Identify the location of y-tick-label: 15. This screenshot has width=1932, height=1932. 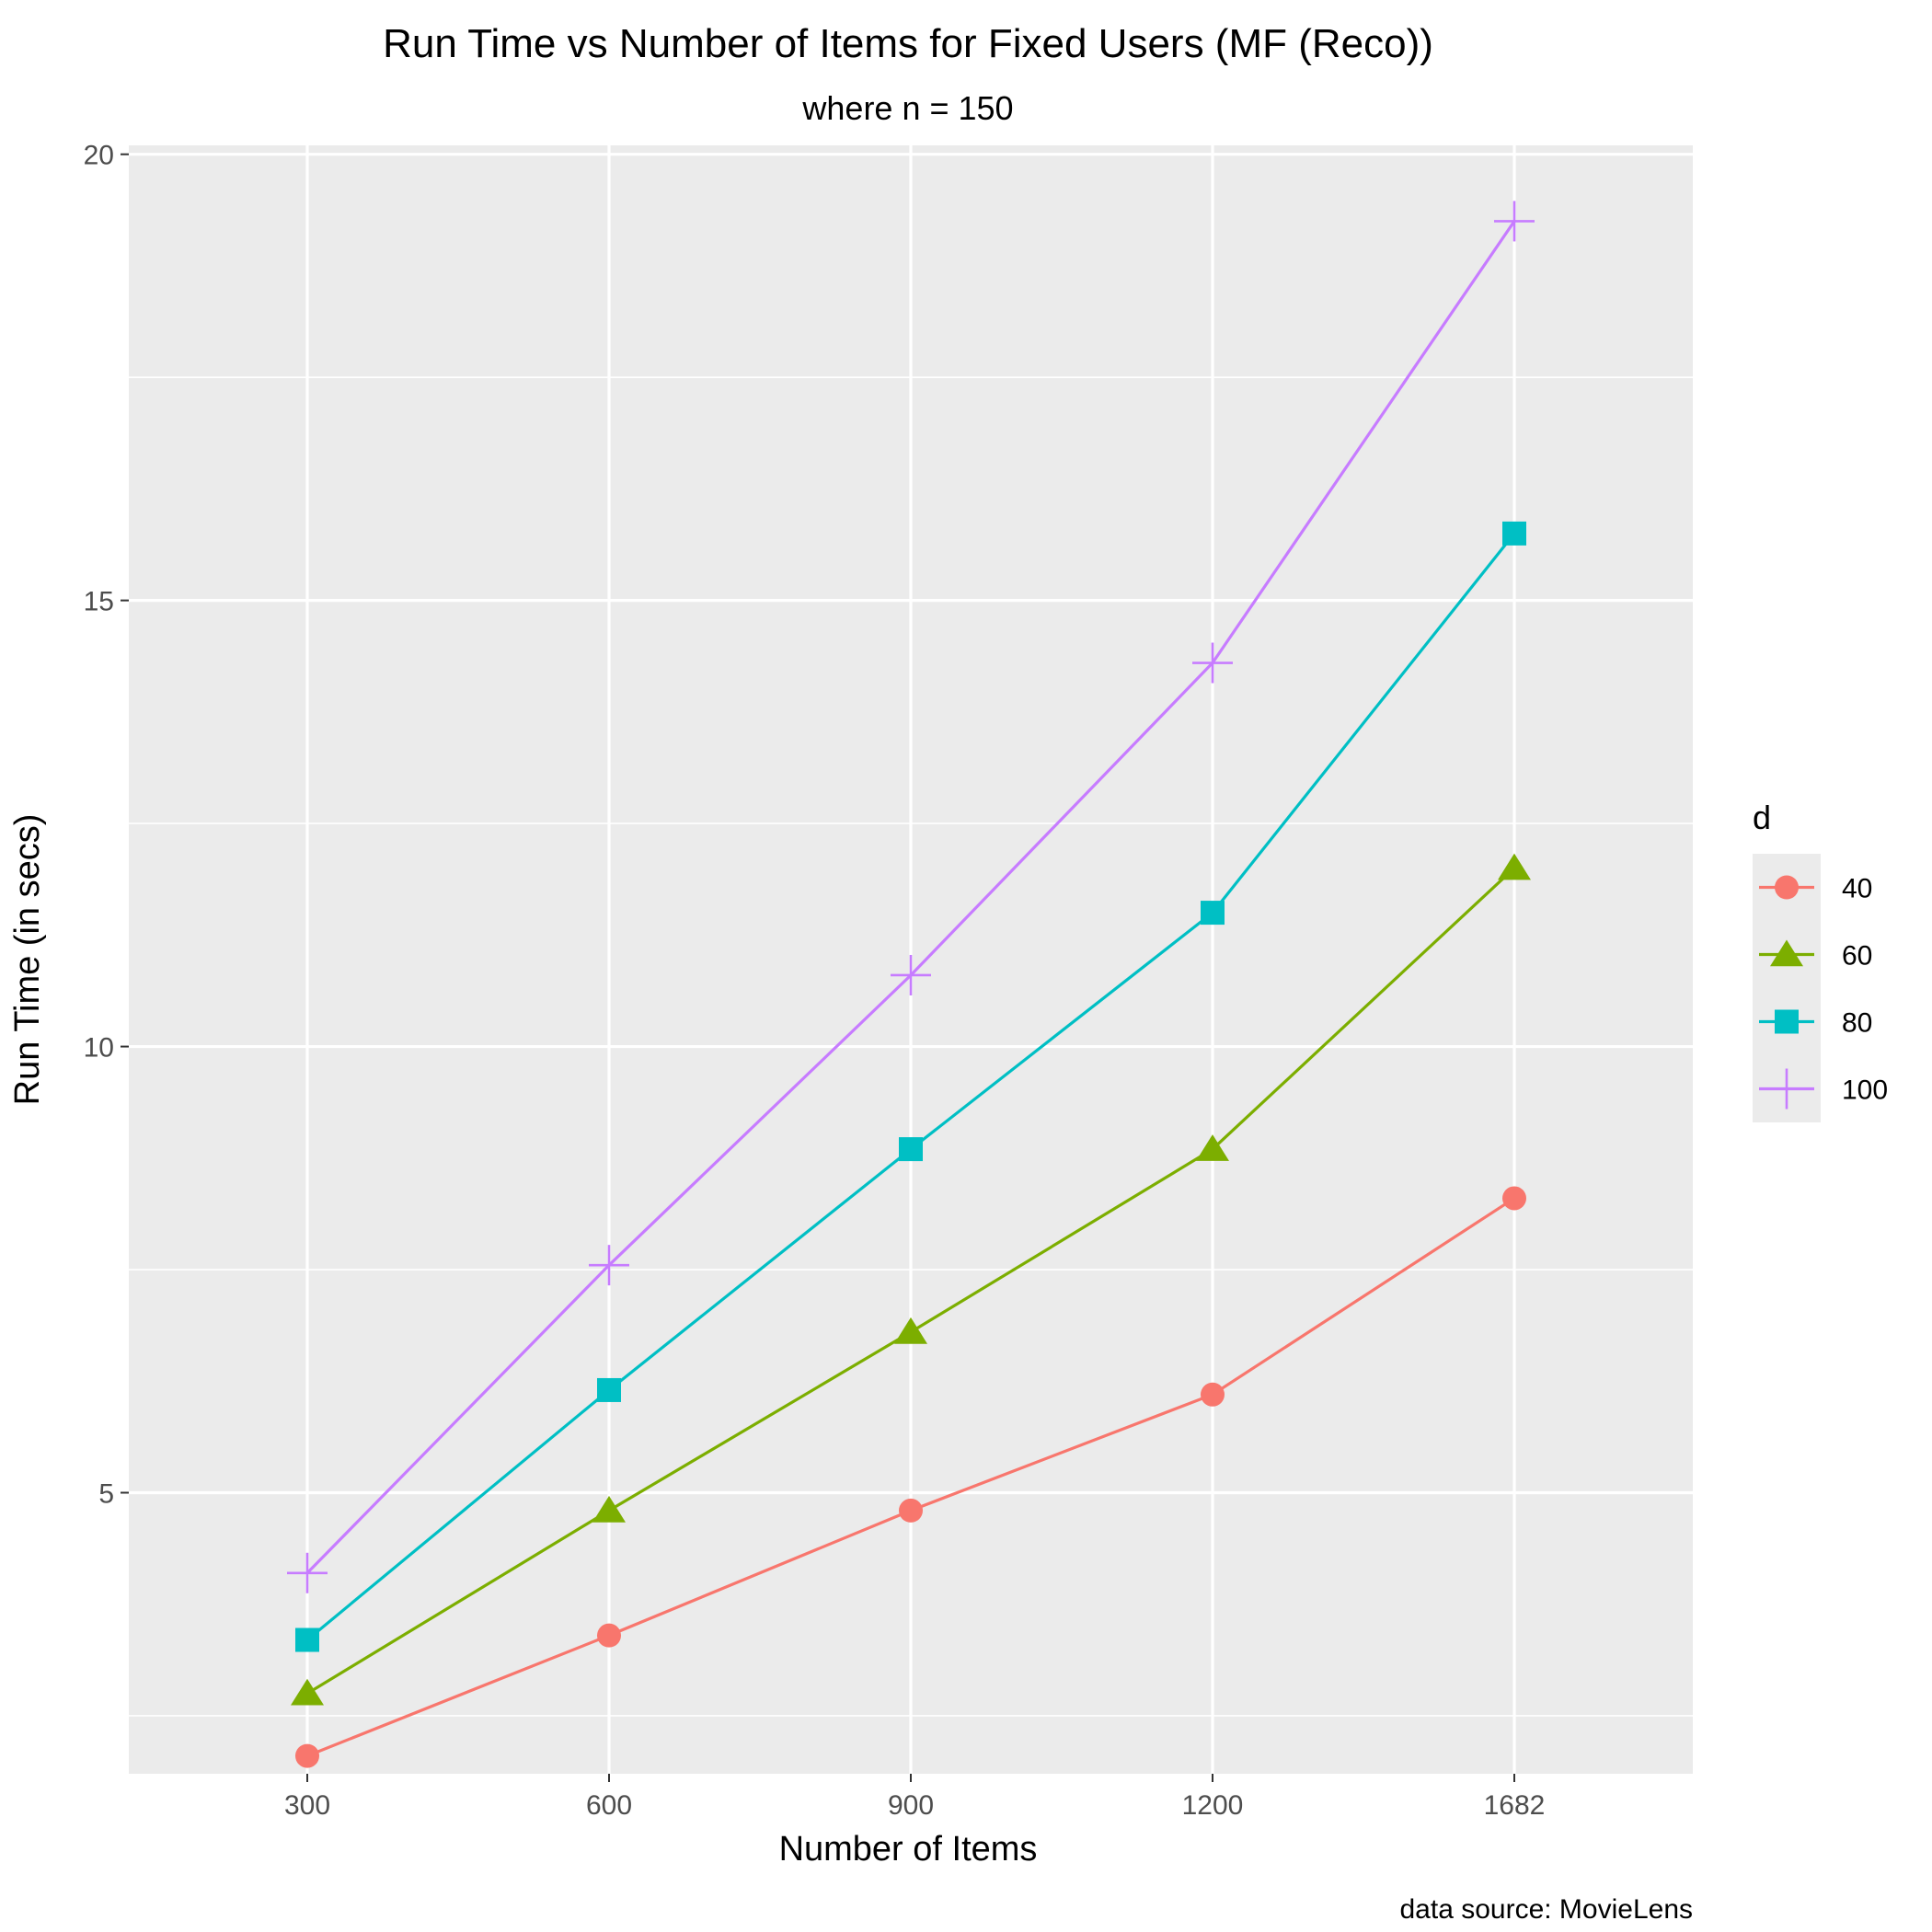
(99, 602).